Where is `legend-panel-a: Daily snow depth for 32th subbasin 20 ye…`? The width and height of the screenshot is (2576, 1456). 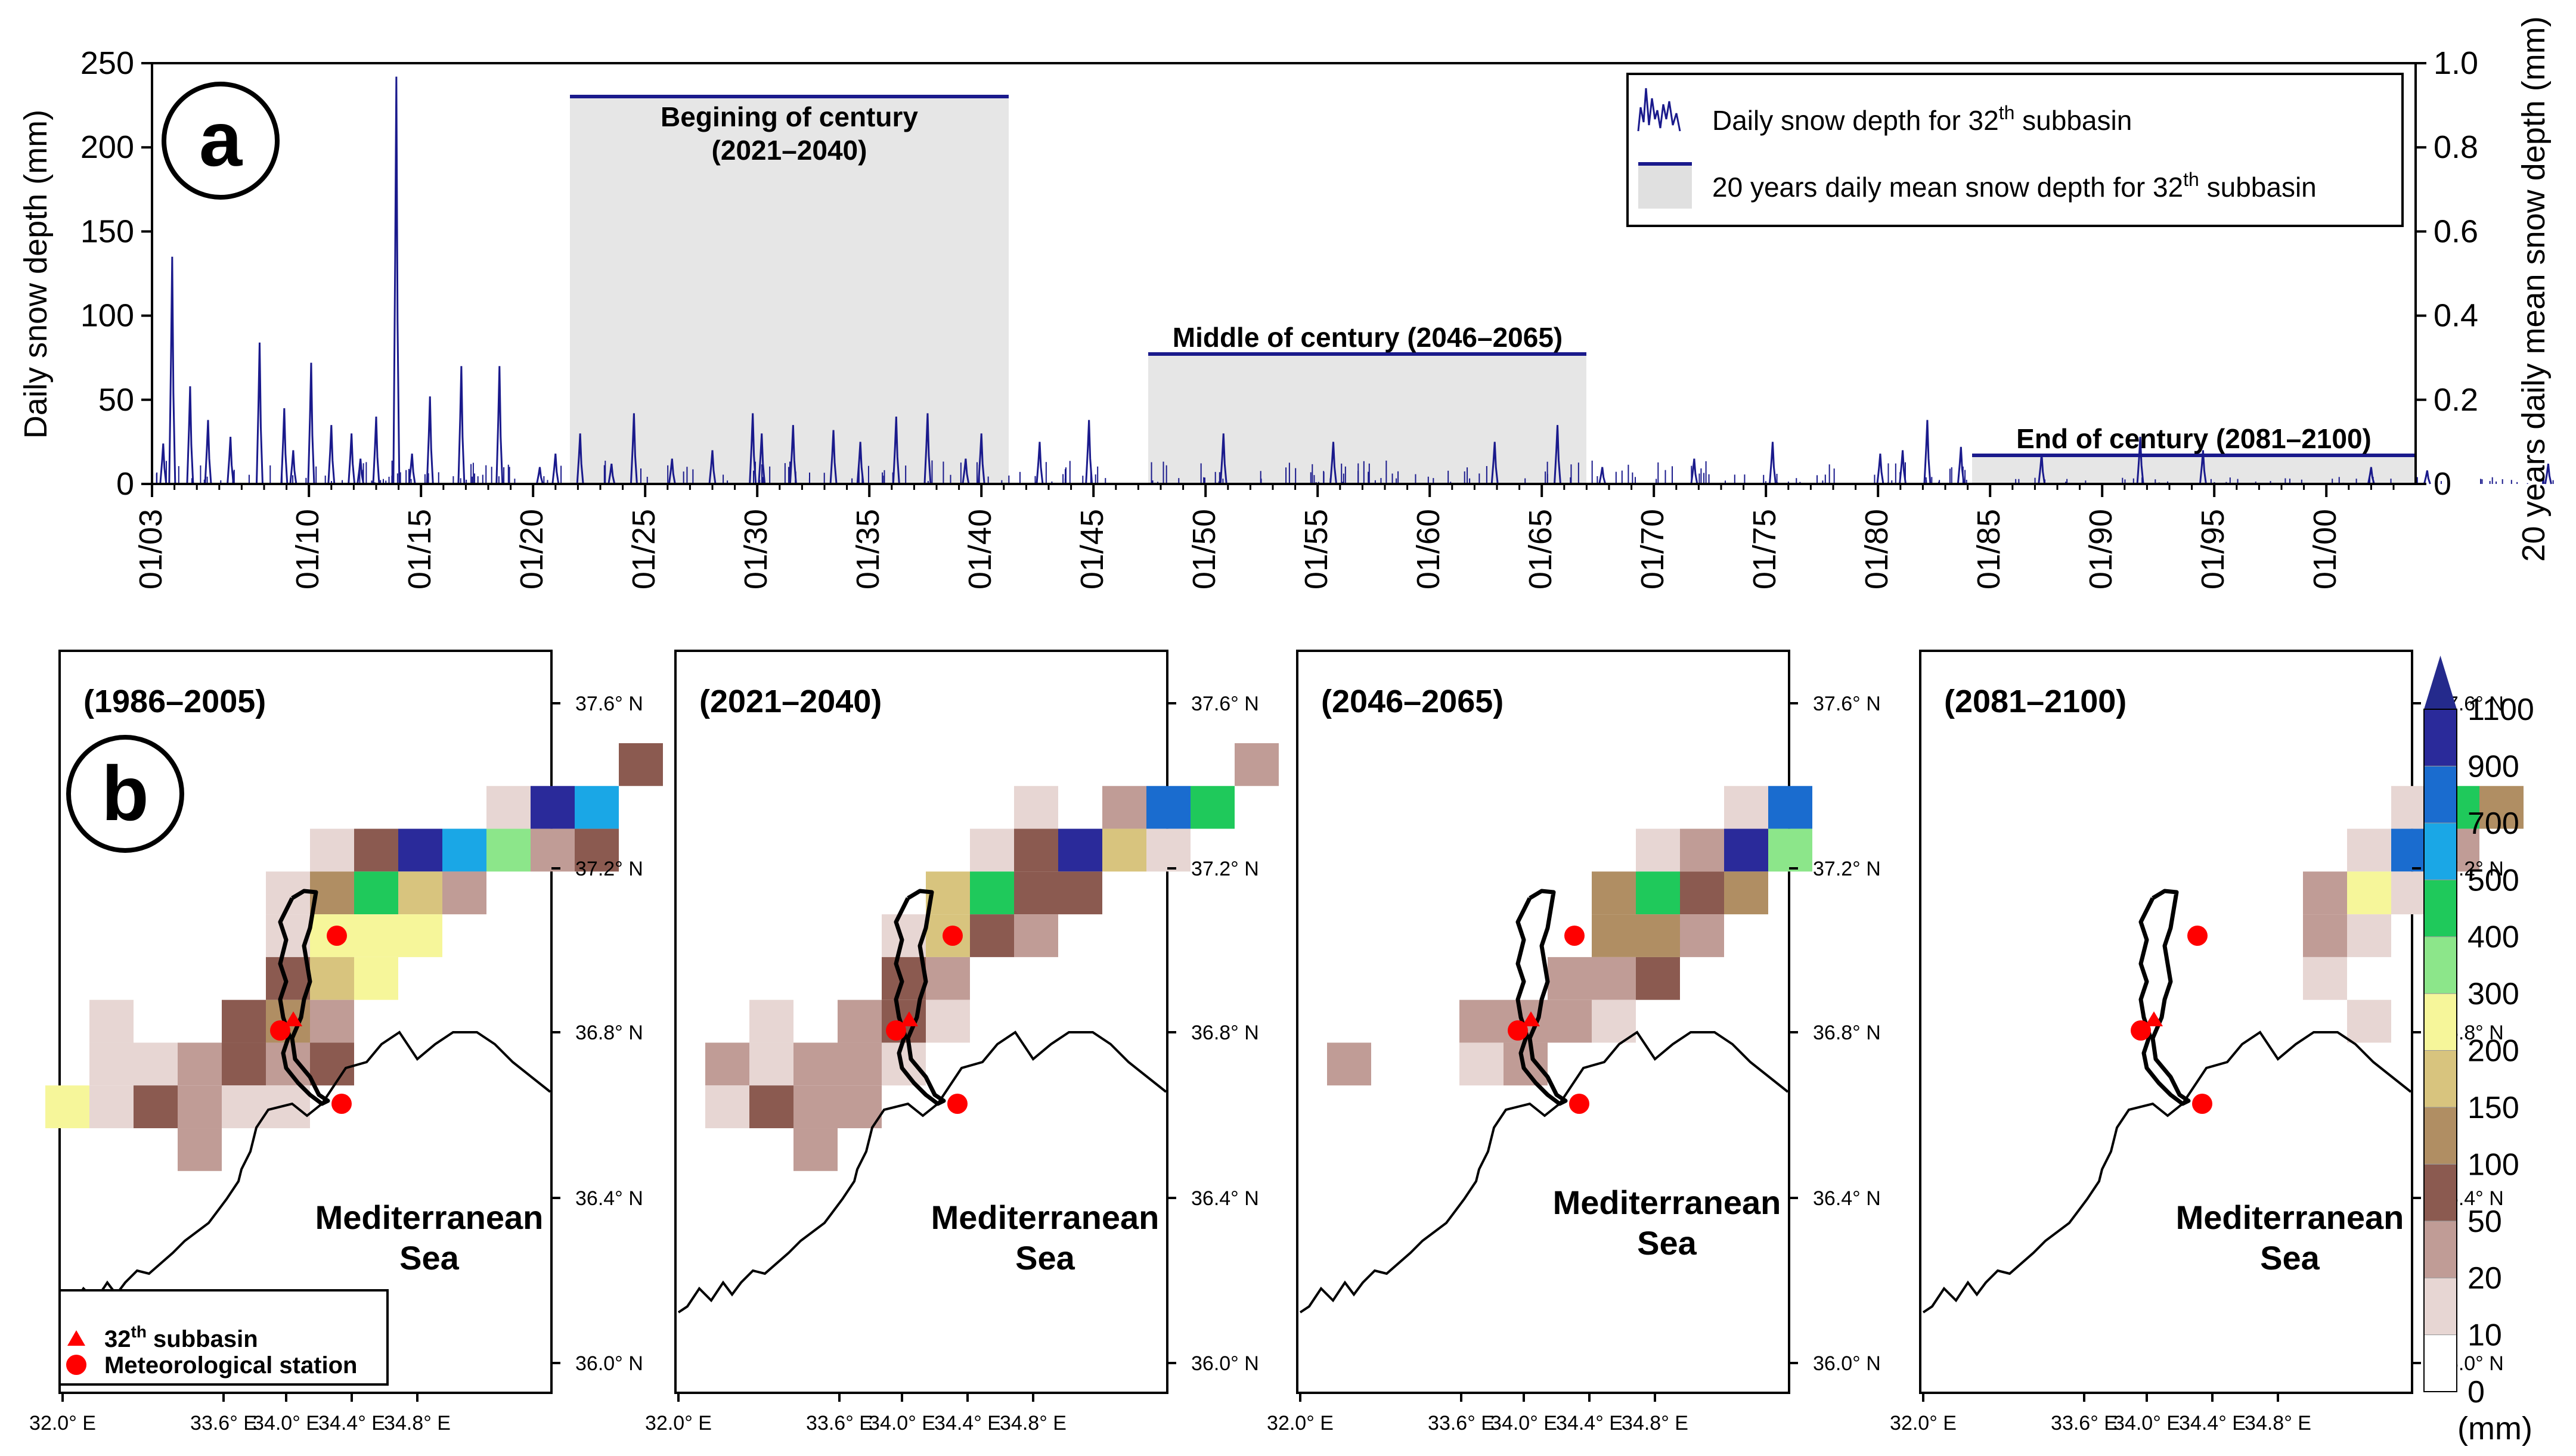 legend-panel-a: Daily snow depth for 32th subbasin 20 ye… is located at coordinates (2015, 150).